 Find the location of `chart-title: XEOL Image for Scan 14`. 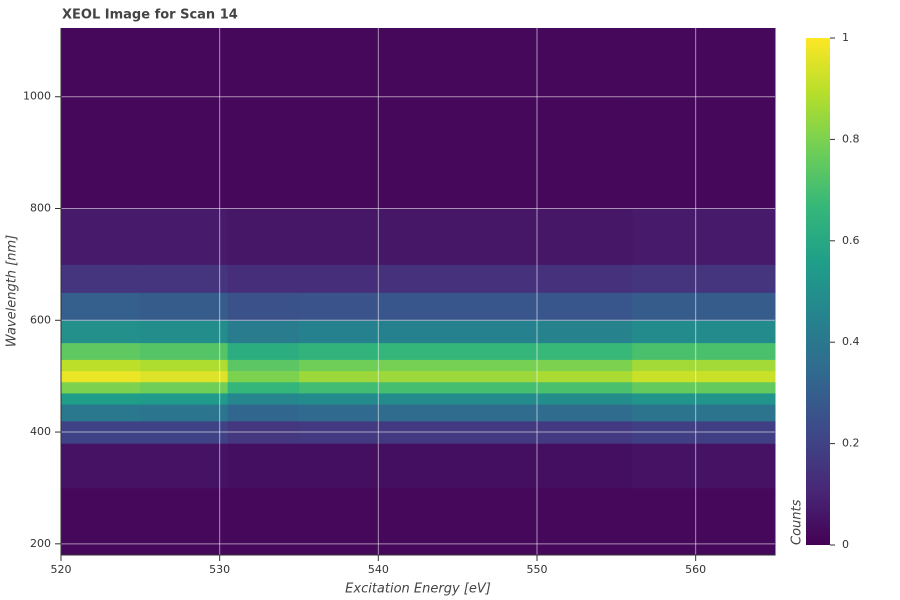

chart-title: XEOL Image for Scan 14 is located at coordinates (150, 15).